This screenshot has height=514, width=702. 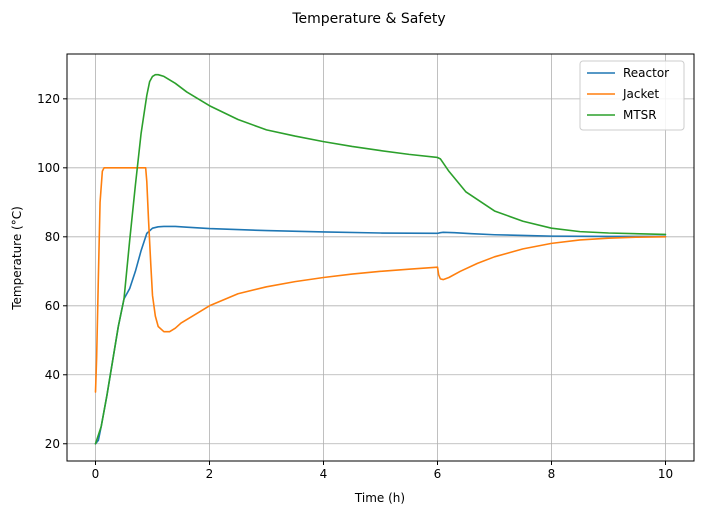 I want to click on y-tick-label: 60, so click(x=52, y=306).